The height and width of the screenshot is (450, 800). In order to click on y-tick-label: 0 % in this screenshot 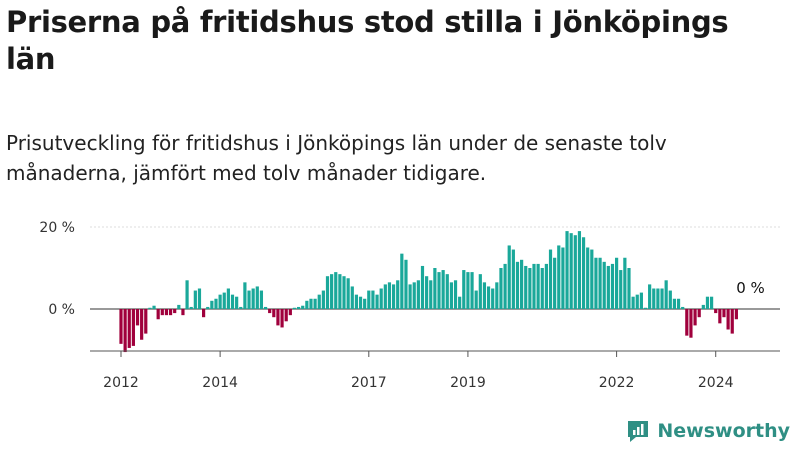, I will do `click(61, 310)`.